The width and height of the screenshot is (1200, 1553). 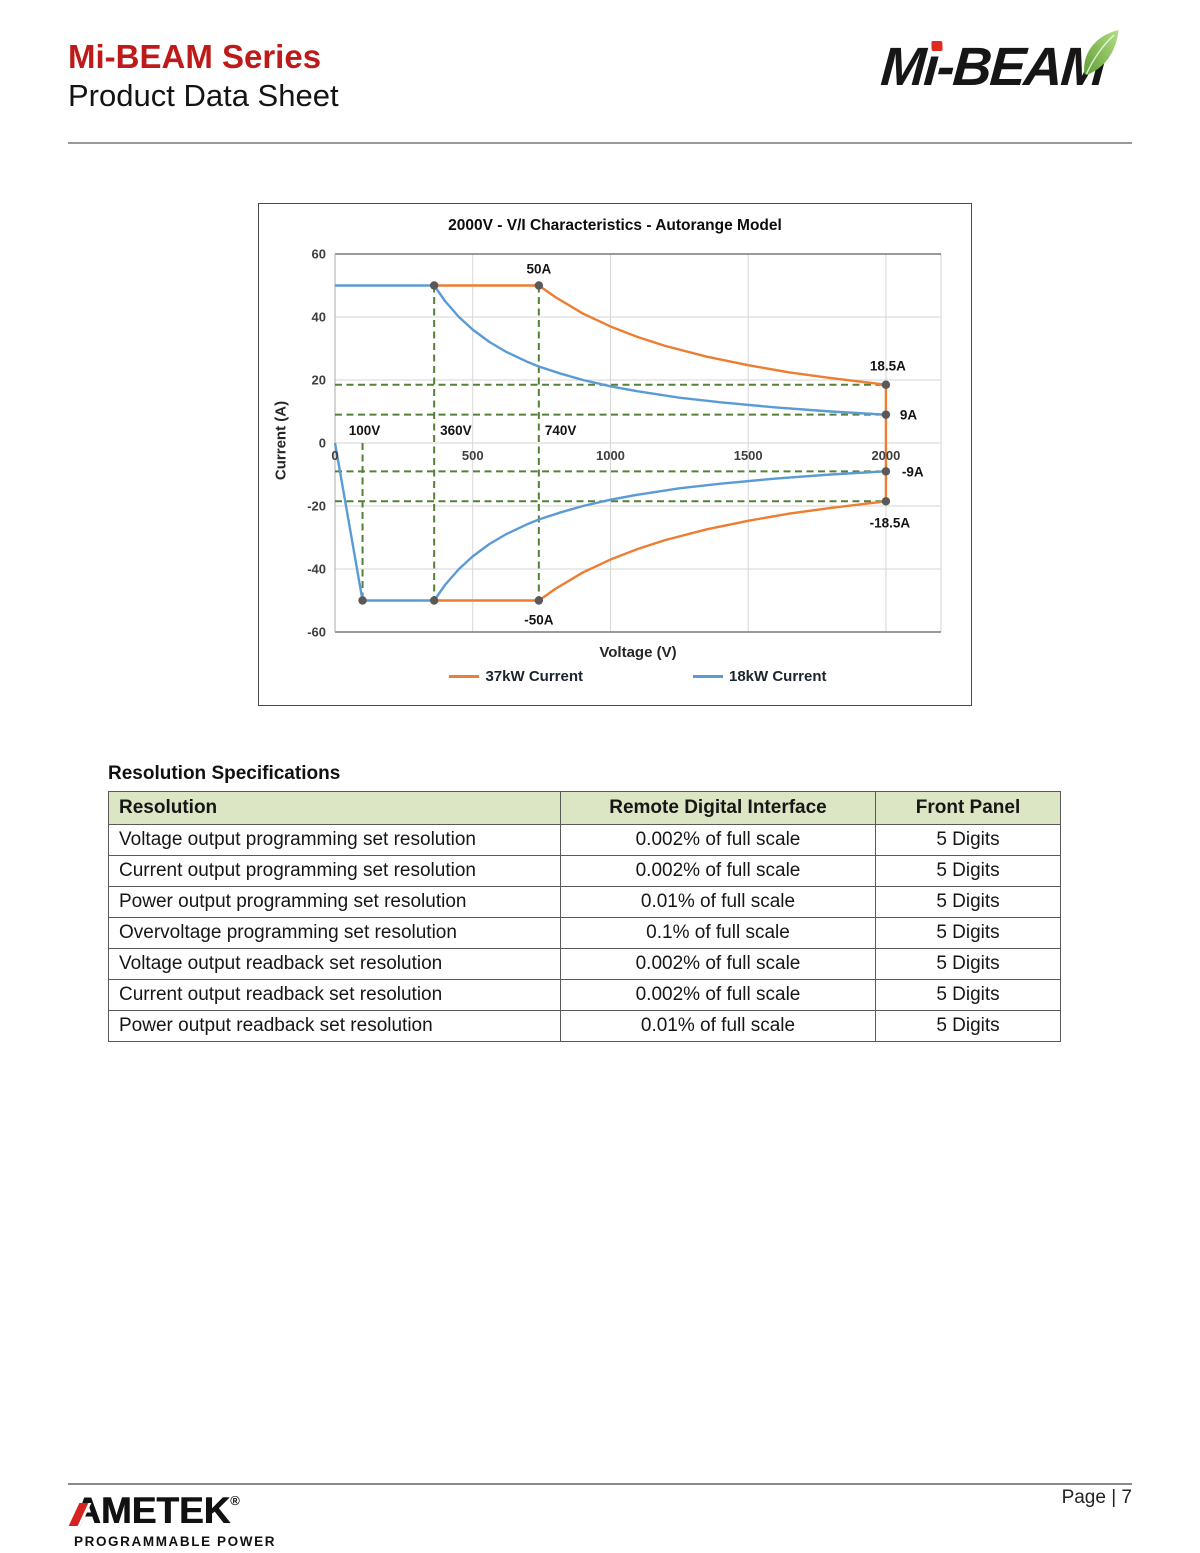 I want to click on svg-text: 500, so click(x=473, y=455).